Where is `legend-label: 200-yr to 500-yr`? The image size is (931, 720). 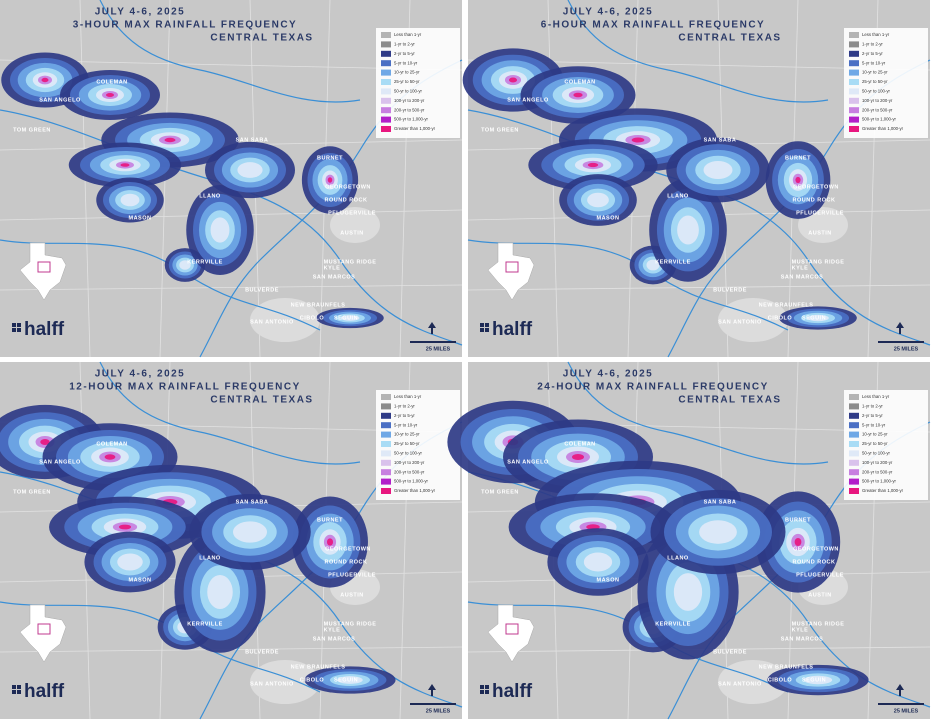 legend-label: 200-yr to 500-yr is located at coordinates (409, 109).